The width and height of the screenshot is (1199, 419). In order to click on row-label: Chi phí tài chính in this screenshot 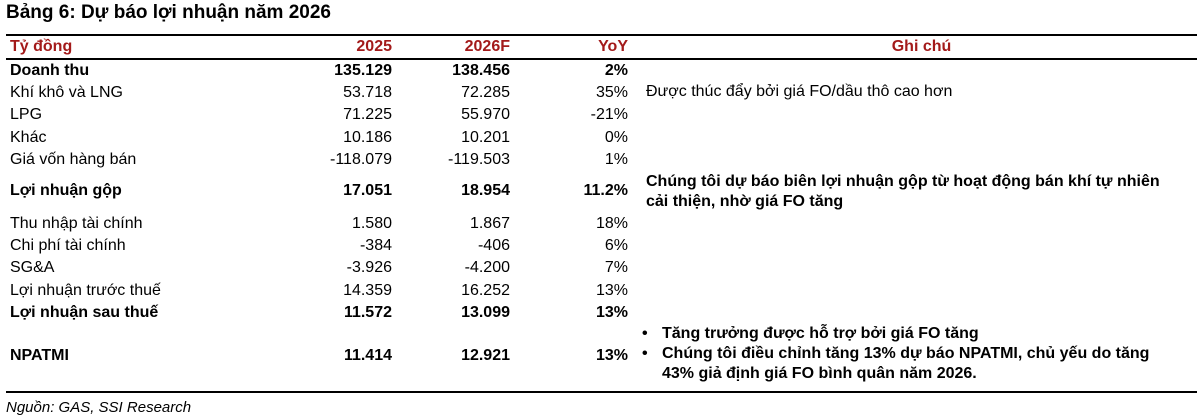, I will do `click(68, 245)`.